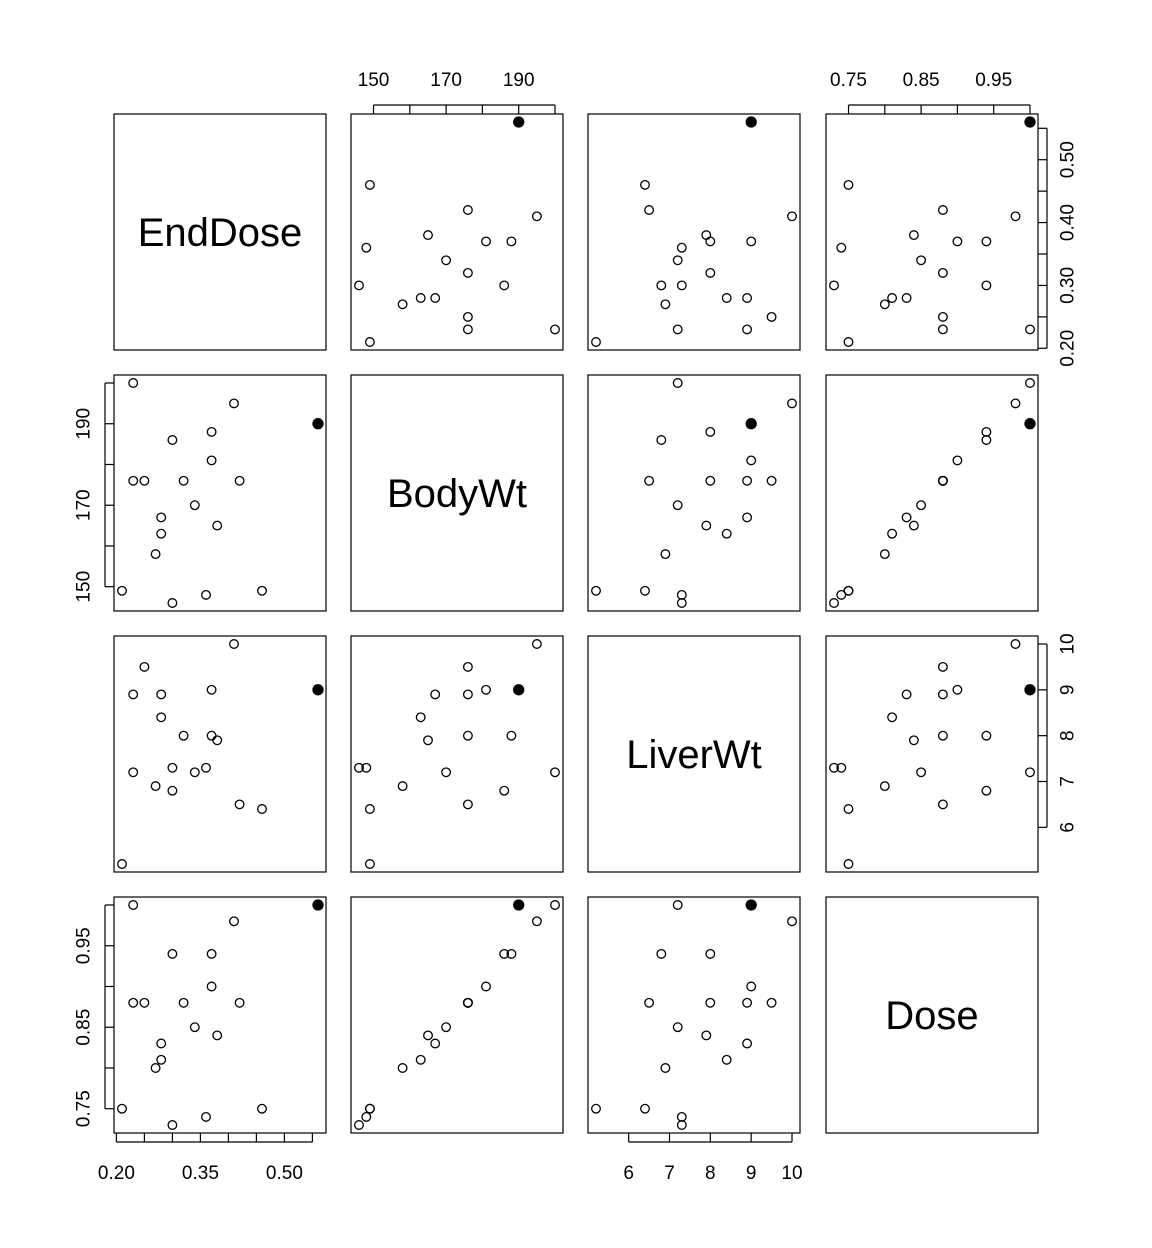 The width and height of the screenshot is (1152, 1248). I want to click on tick-label: 8, so click(1068, 735).